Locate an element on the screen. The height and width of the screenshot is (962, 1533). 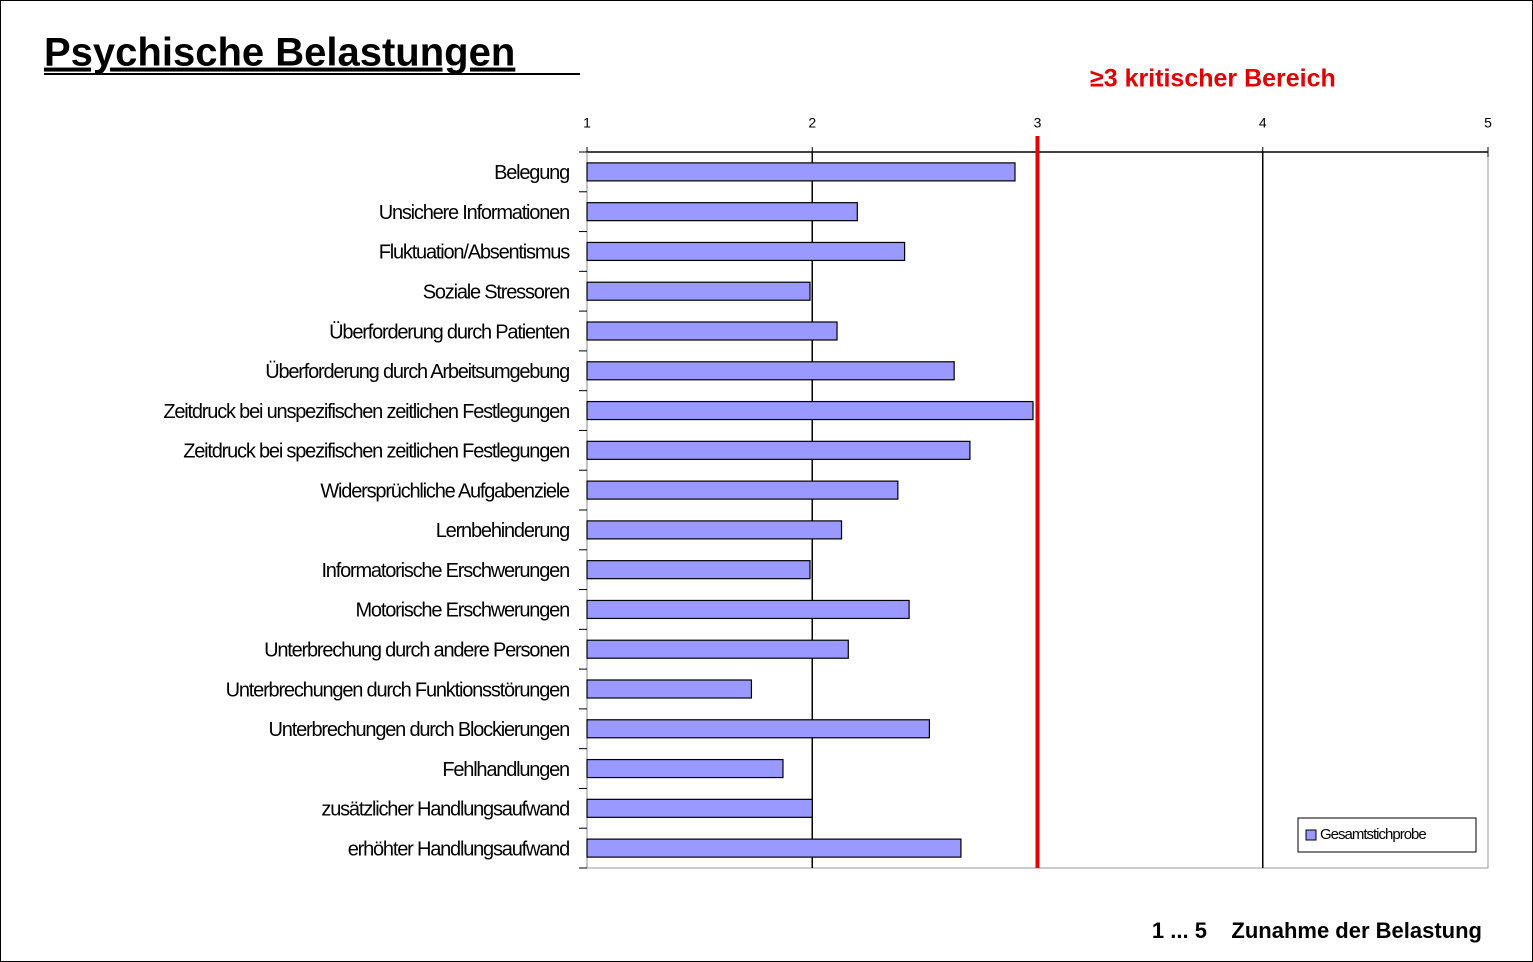
x-tick-label: 2 is located at coordinates (812, 123).